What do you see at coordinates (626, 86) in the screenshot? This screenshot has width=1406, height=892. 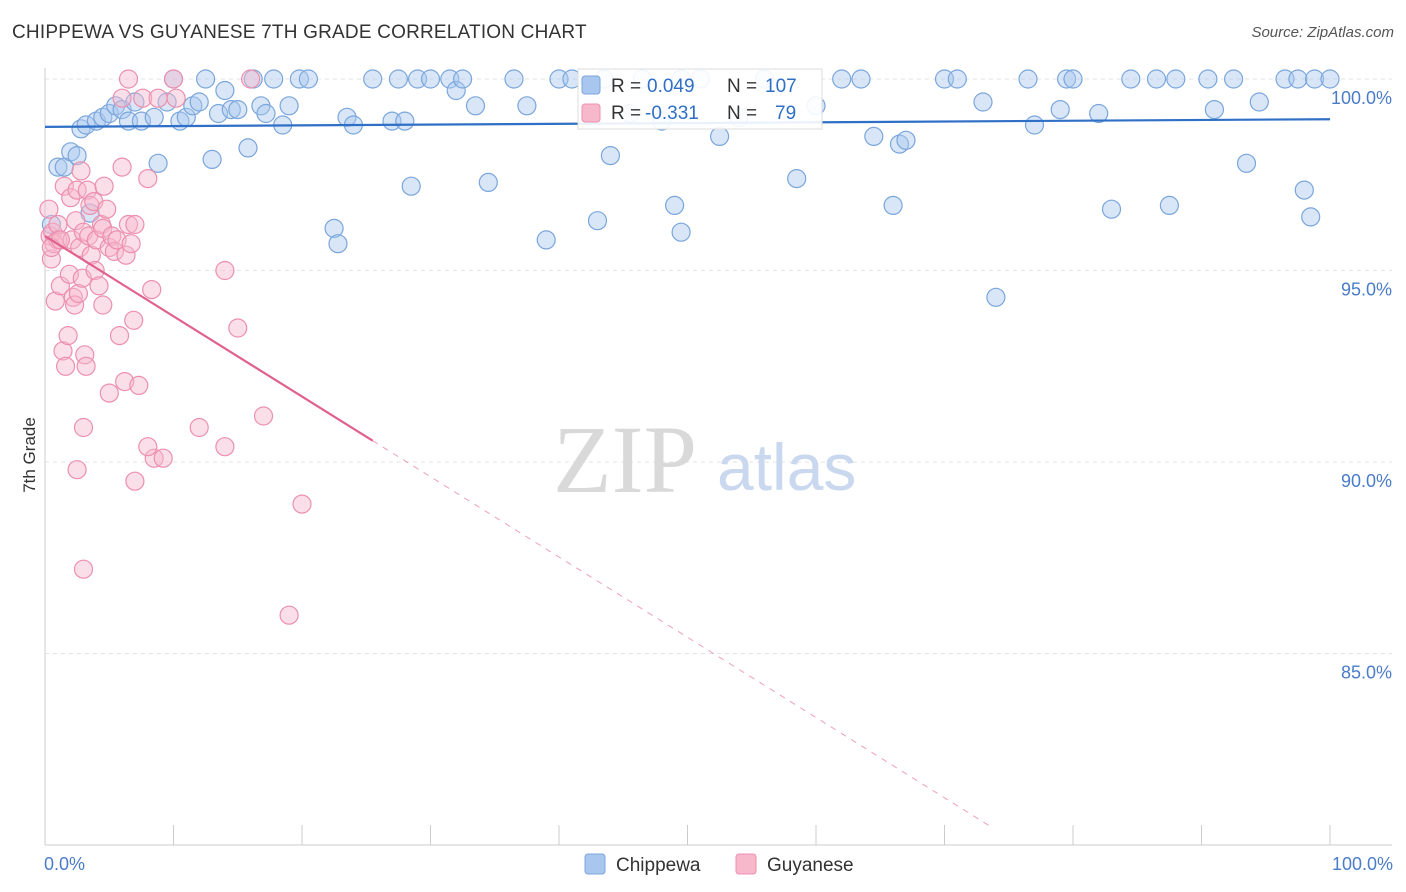 I see `stats-r-label-1: R =` at bounding box center [626, 86].